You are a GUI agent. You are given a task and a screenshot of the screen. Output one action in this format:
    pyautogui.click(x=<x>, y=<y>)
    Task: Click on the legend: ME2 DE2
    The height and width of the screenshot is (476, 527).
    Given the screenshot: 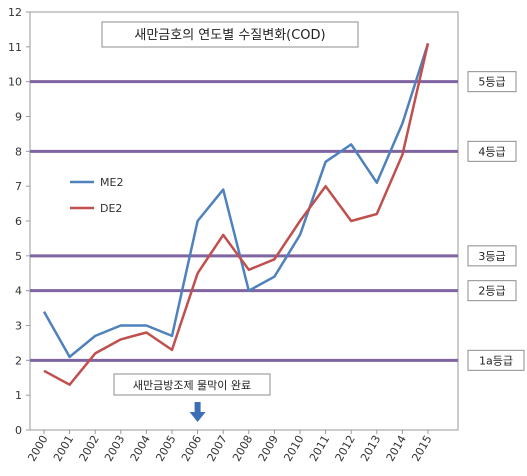 What is the action you would take?
    pyautogui.click(x=96, y=195)
    